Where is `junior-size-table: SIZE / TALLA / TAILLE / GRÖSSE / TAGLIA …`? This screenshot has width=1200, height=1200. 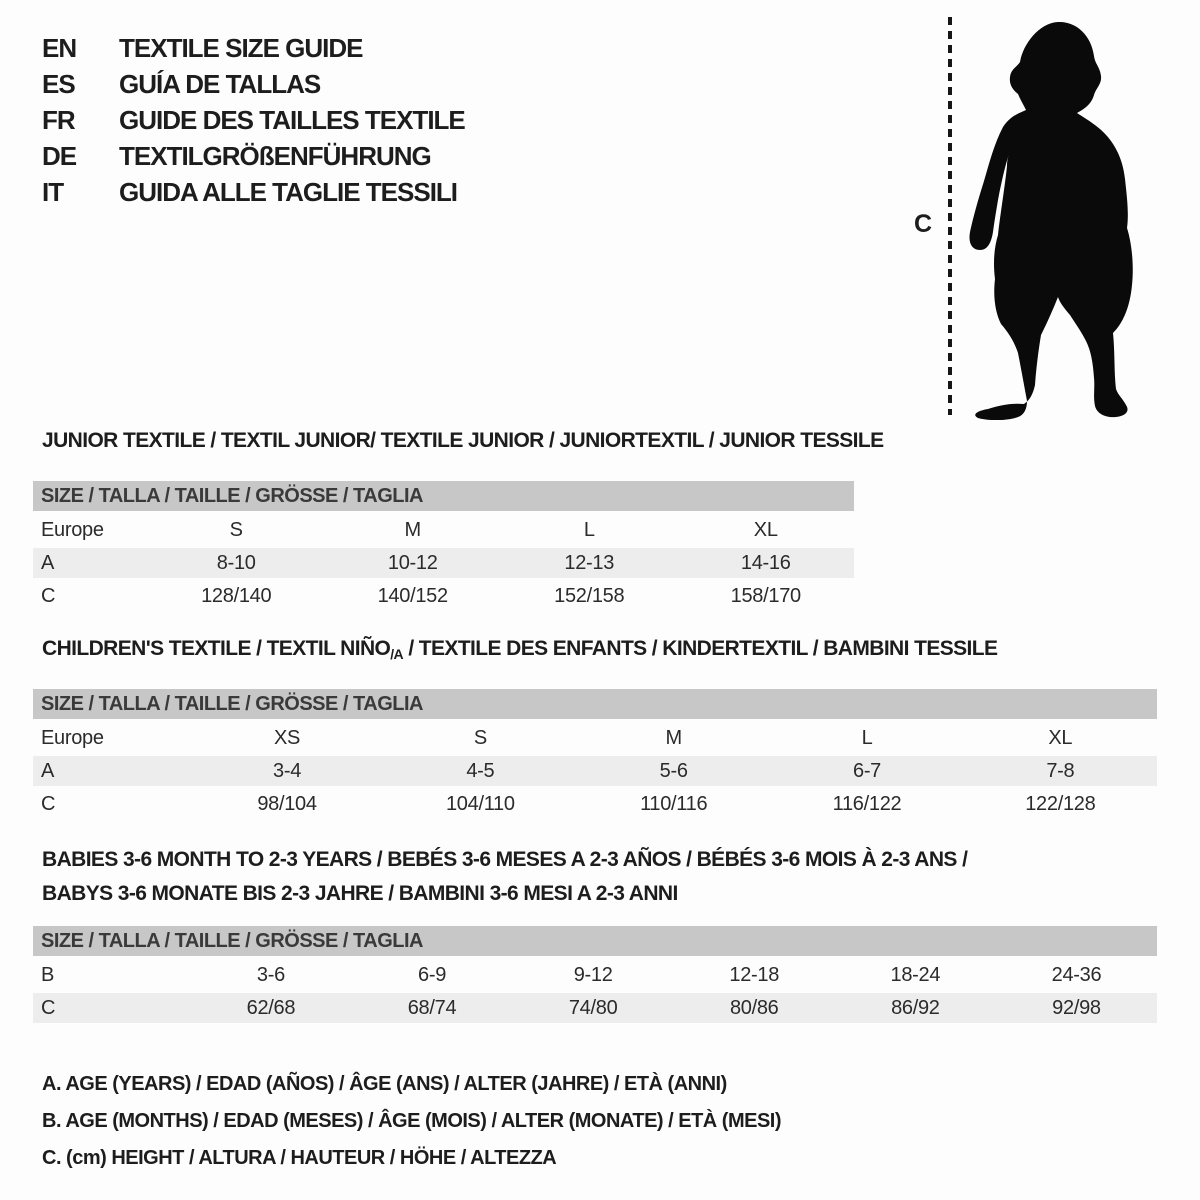 junior-size-table: SIZE / TALLA / TAILLE / GRÖSSE / TAGLIA … is located at coordinates (443, 547).